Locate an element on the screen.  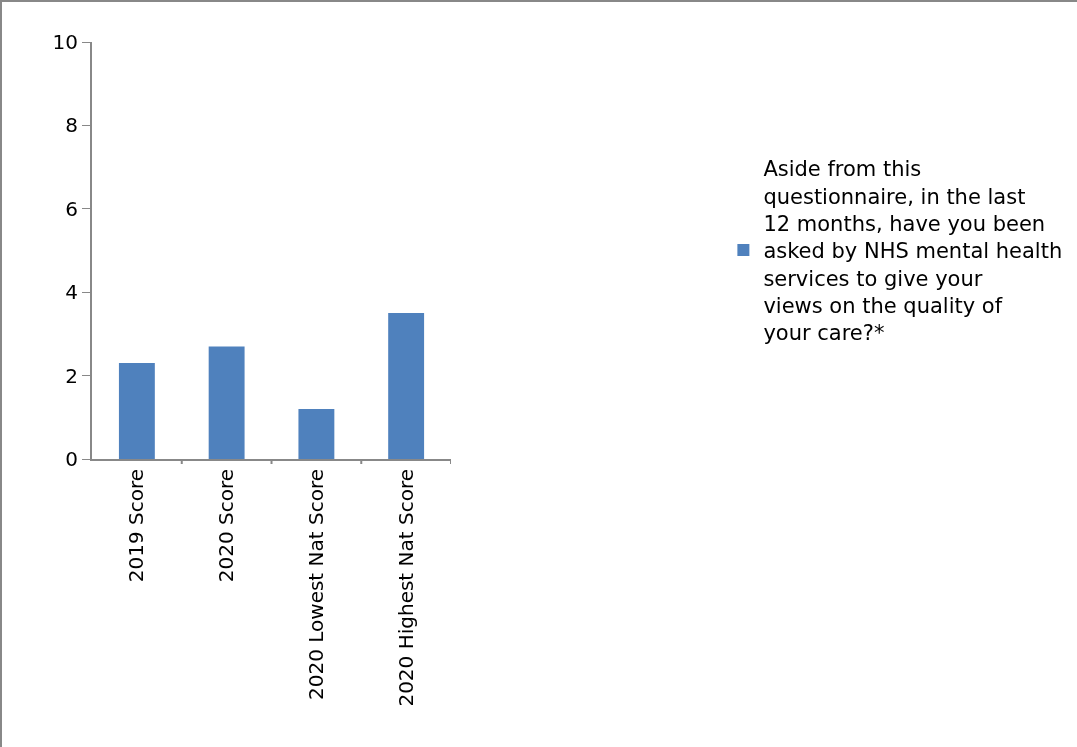
y-tick-label: 0 is located at coordinates (71, 459).